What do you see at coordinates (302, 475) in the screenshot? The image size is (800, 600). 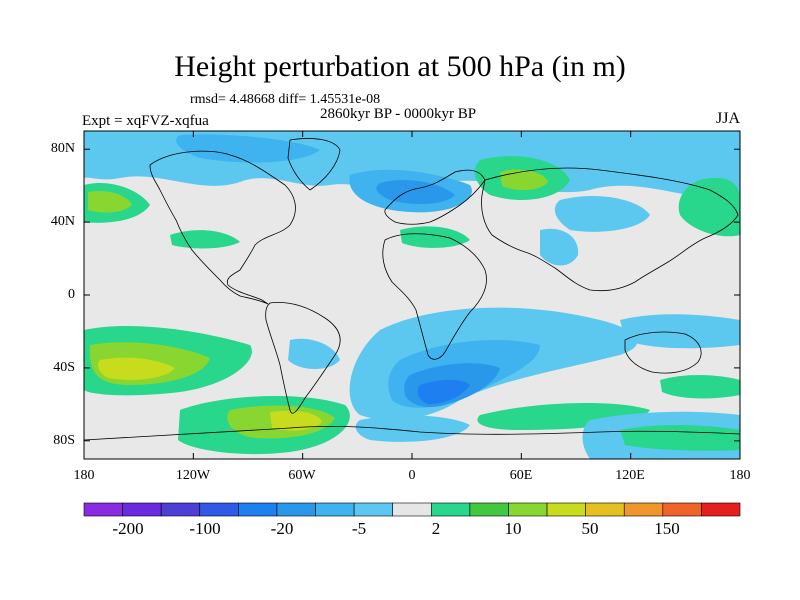 I see `x-tick-label: 60W` at bounding box center [302, 475].